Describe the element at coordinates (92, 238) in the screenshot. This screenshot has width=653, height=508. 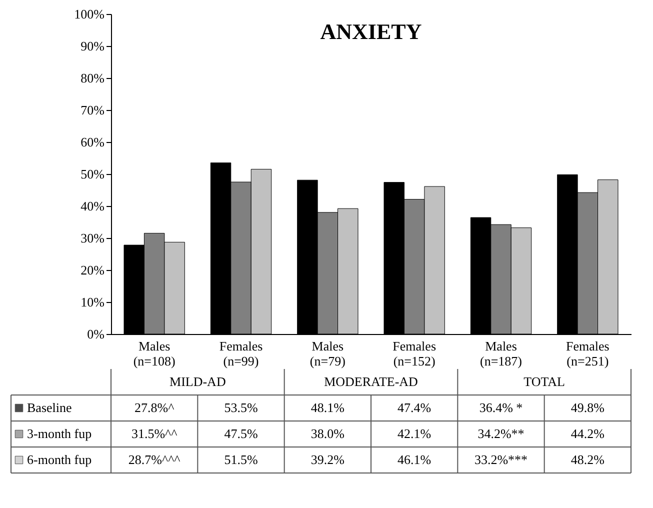
I see `y-tick-label: 30%` at that location.